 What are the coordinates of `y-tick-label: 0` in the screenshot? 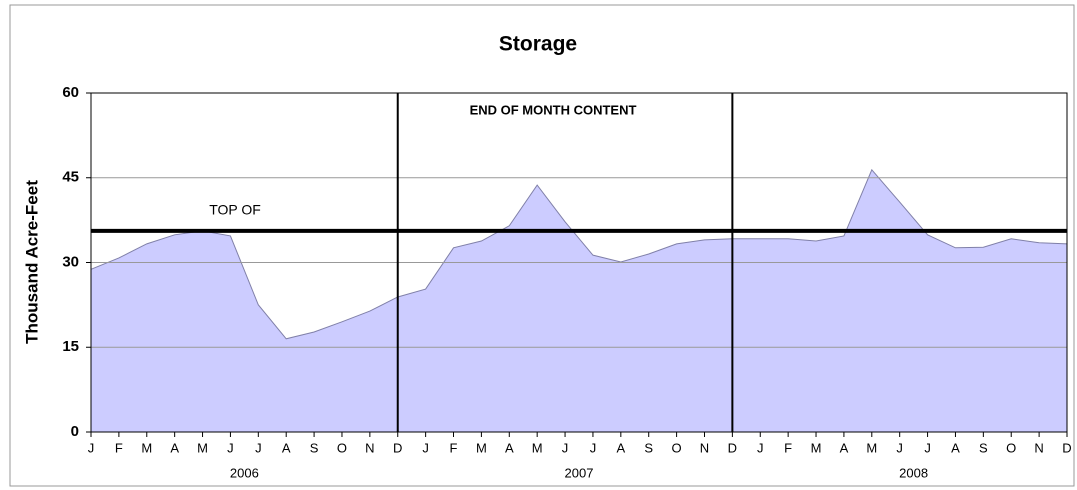 It's located at (75, 431).